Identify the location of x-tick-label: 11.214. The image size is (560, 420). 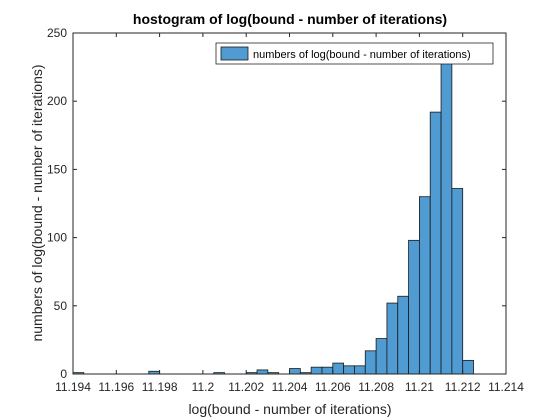
(506, 387).